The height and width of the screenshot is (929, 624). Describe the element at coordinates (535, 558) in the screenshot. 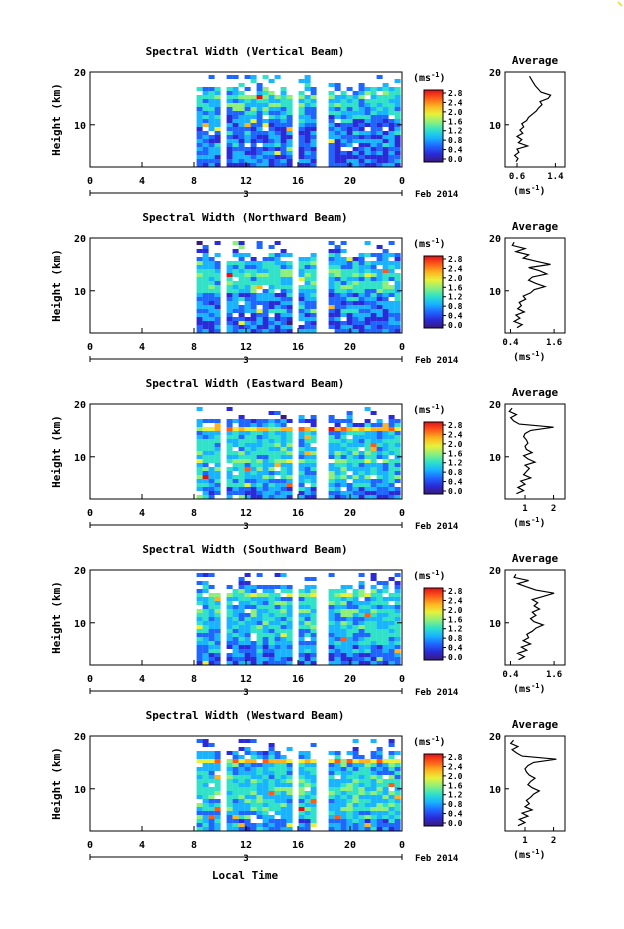

I see `profile-title: Average` at that location.